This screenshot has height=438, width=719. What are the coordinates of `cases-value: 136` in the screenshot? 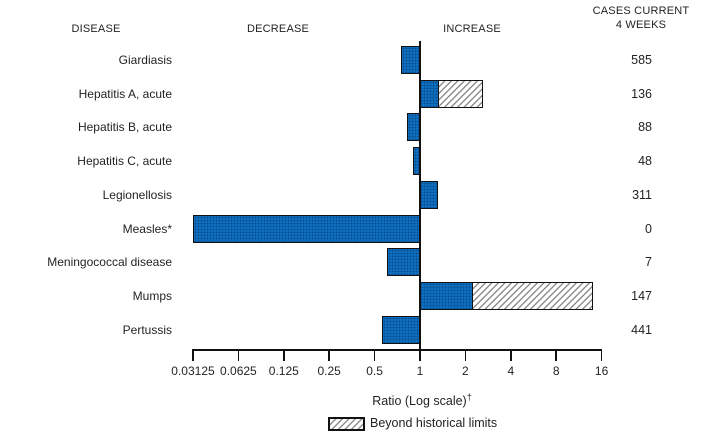 It's located at (641, 93).